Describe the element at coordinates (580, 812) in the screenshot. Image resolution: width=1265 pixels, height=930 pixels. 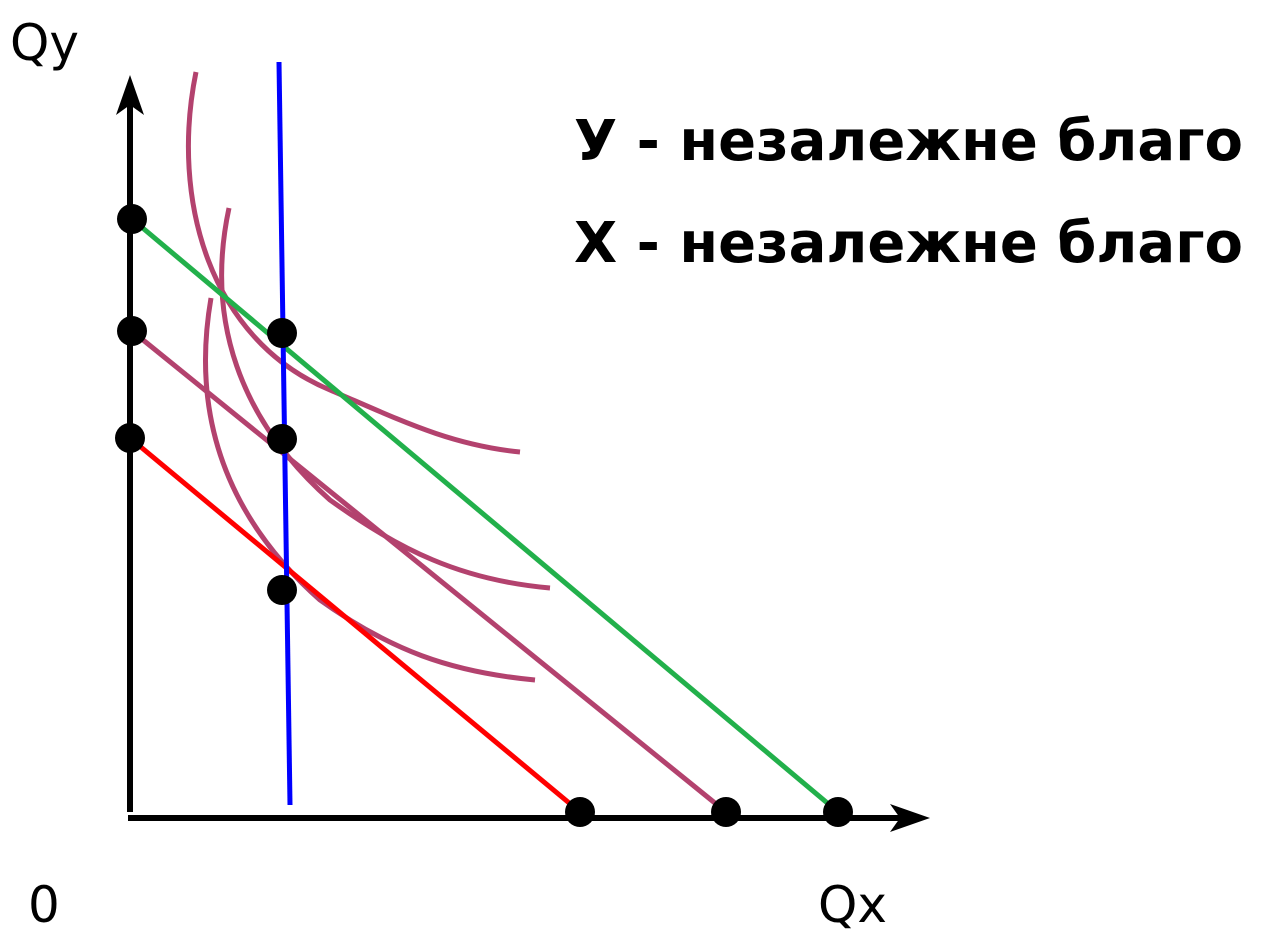
I see `x-intercept-low-point` at that location.